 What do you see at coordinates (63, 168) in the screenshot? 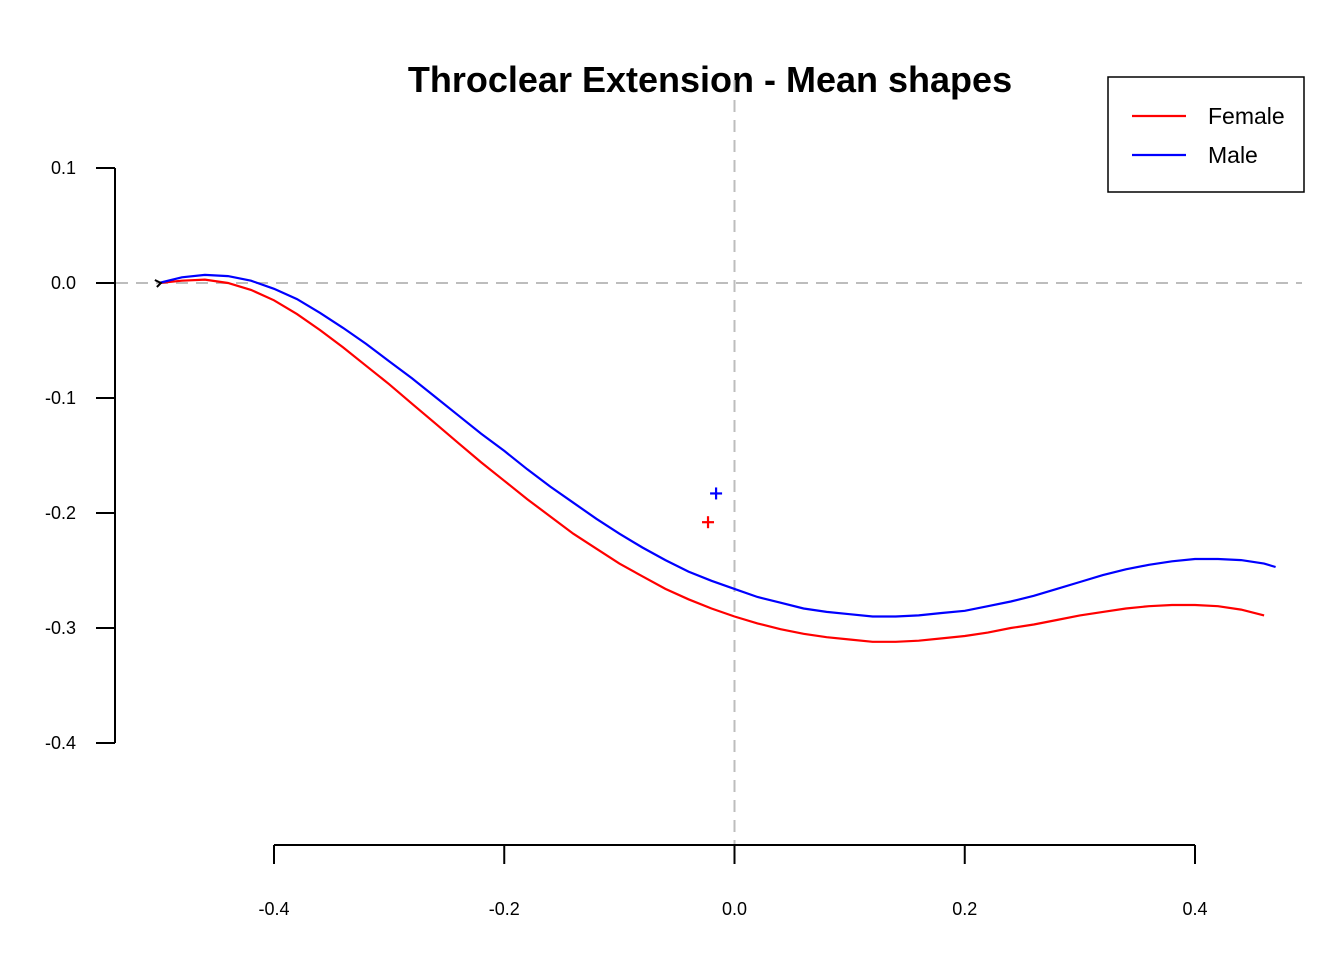
I see `y-tick-label: 0.1` at bounding box center [63, 168].